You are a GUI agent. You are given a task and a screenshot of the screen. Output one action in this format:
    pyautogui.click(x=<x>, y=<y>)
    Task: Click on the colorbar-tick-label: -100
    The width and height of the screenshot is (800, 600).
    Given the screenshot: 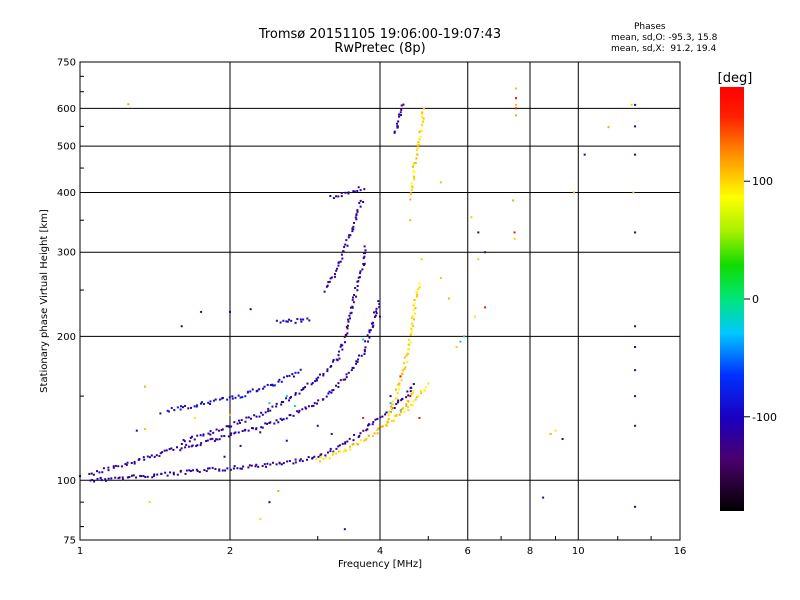 What is the action you would take?
    pyautogui.click(x=764, y=417)
    